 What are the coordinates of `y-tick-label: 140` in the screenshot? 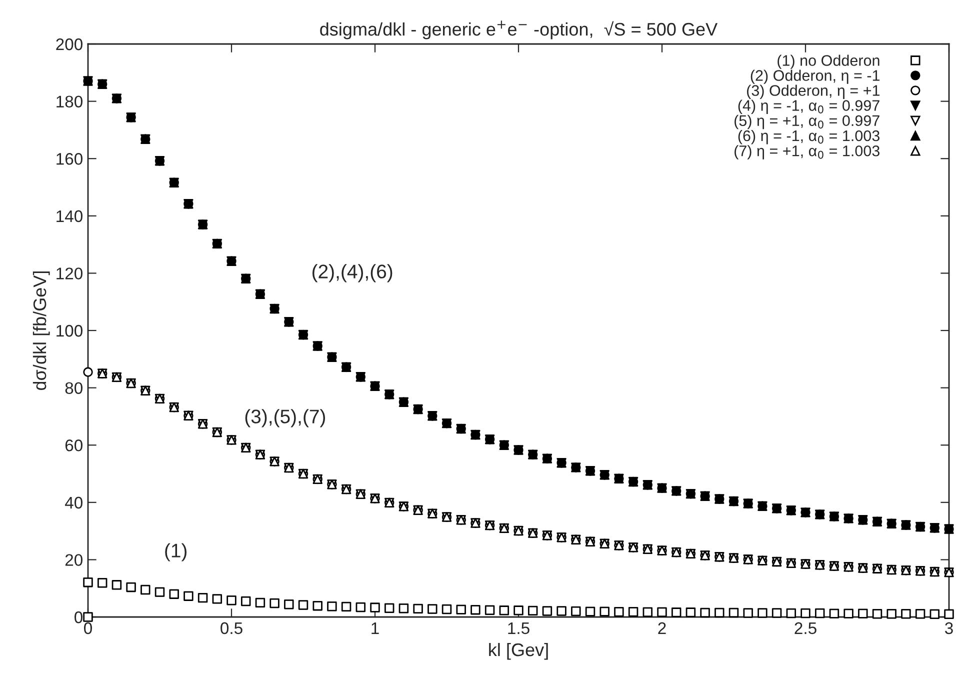 It's located at (69, 216).